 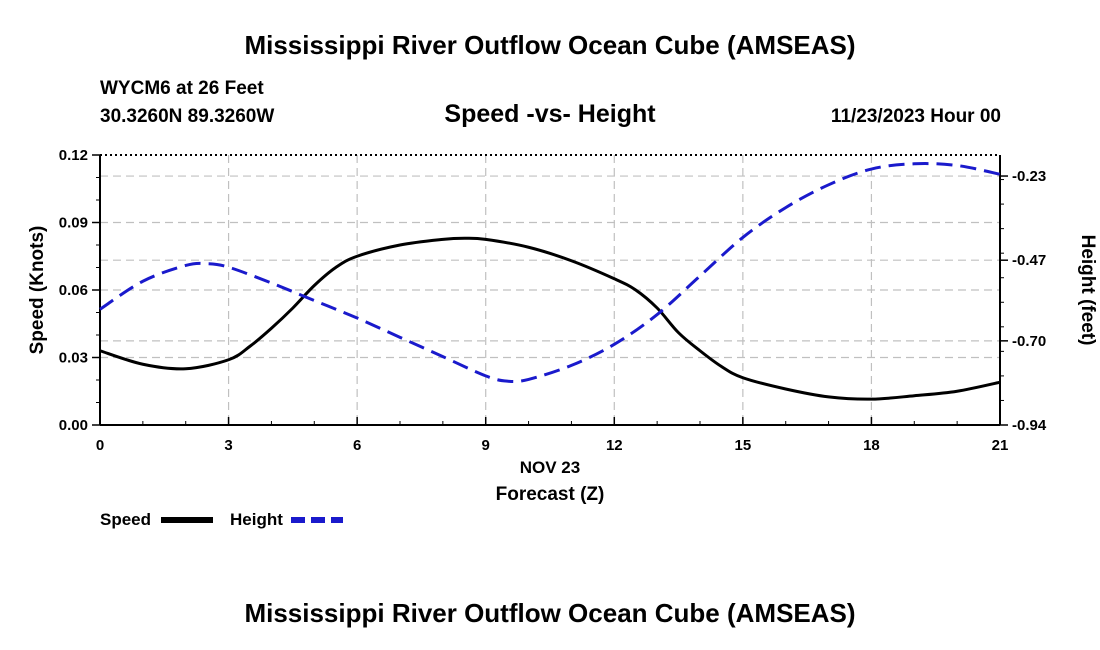 I want to click on y-left-tick-label: 0.00, so click(x=73, y=425).